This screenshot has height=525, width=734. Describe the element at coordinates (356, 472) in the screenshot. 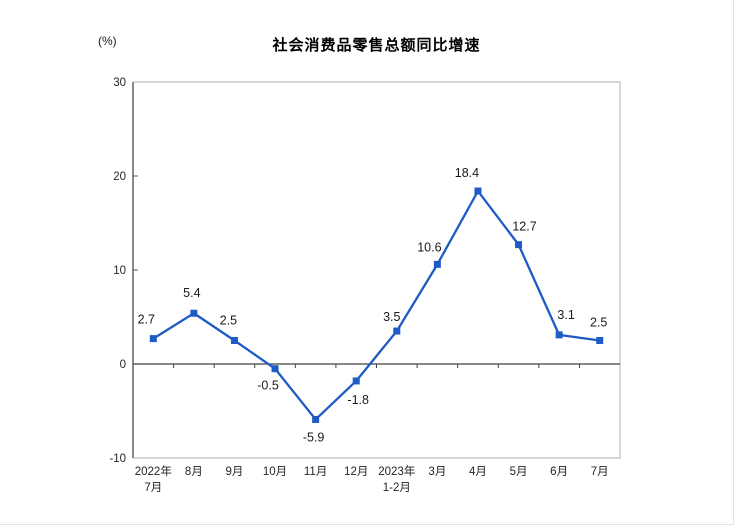

I see `x-tick-label: 12月` at that location.